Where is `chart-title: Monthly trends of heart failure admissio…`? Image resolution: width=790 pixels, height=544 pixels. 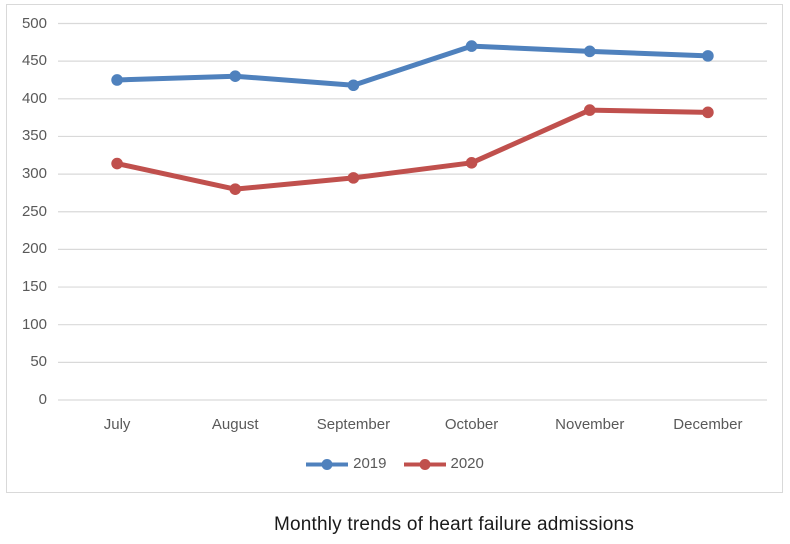
chart-title: Monthly trends of heart failure admissio… is located at coordinates (454, 524).